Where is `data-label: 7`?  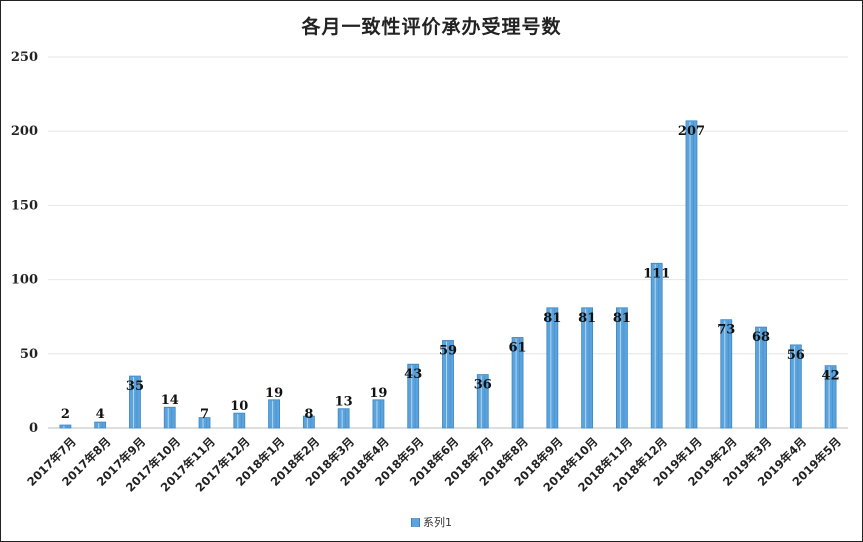
data-label: 7 is located at coordinates (204, 414).